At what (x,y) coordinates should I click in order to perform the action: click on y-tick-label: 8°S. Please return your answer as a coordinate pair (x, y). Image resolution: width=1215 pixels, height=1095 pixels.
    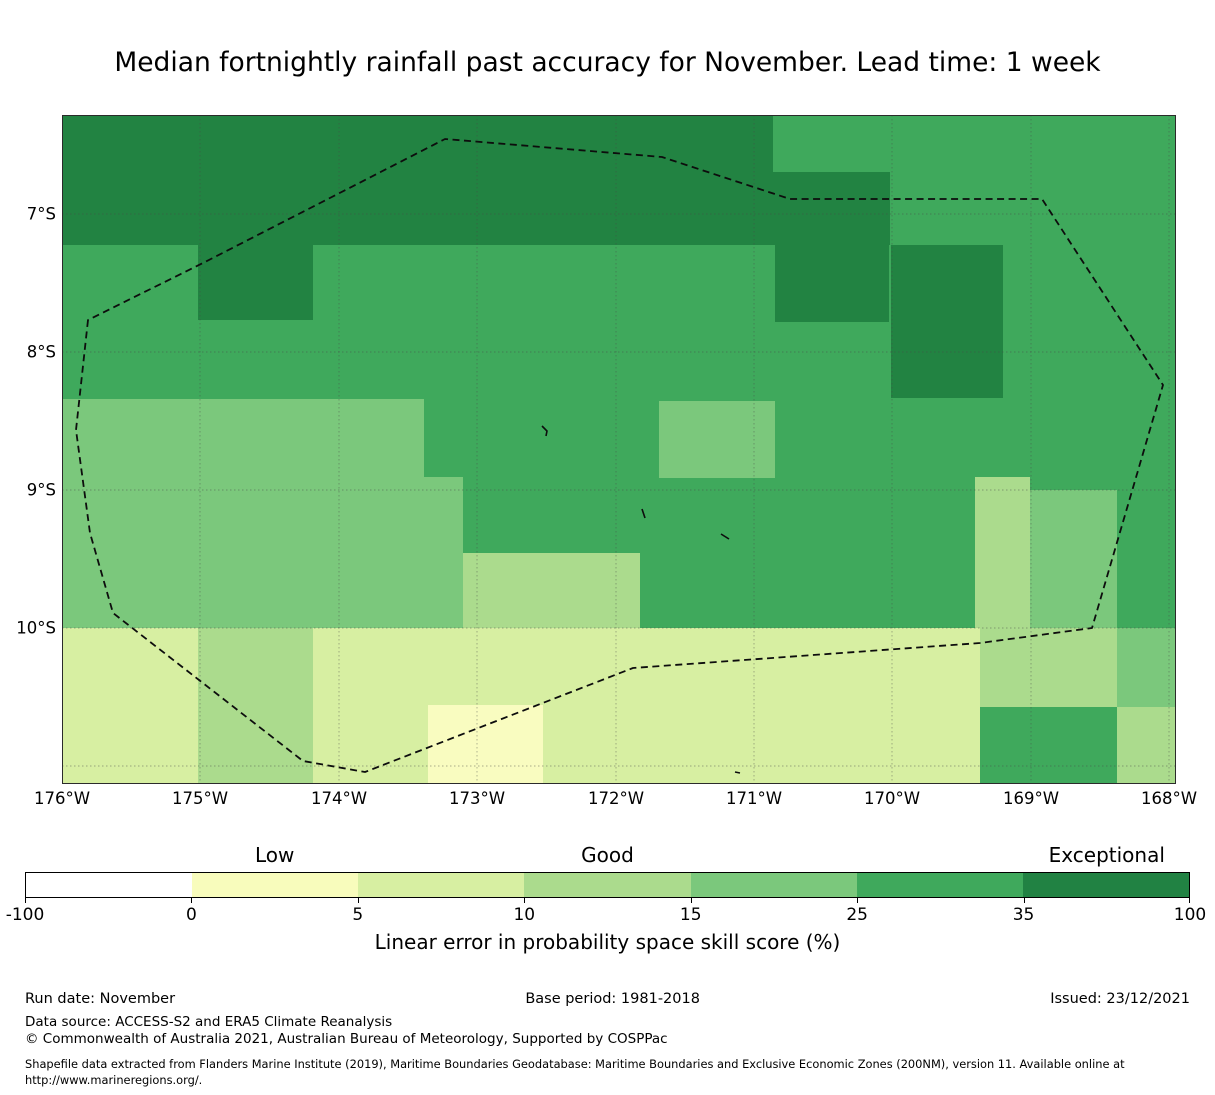
    Looking at the image, I should click on (41, 352).